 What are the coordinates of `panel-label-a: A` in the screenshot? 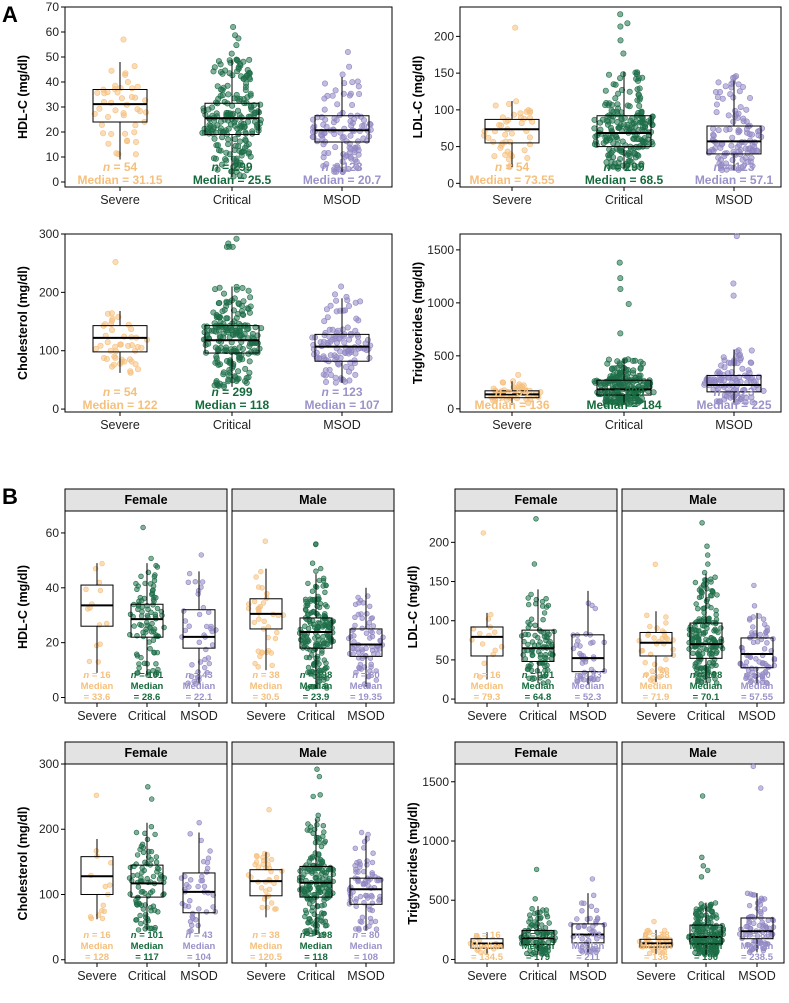 It's located at (10, 14).